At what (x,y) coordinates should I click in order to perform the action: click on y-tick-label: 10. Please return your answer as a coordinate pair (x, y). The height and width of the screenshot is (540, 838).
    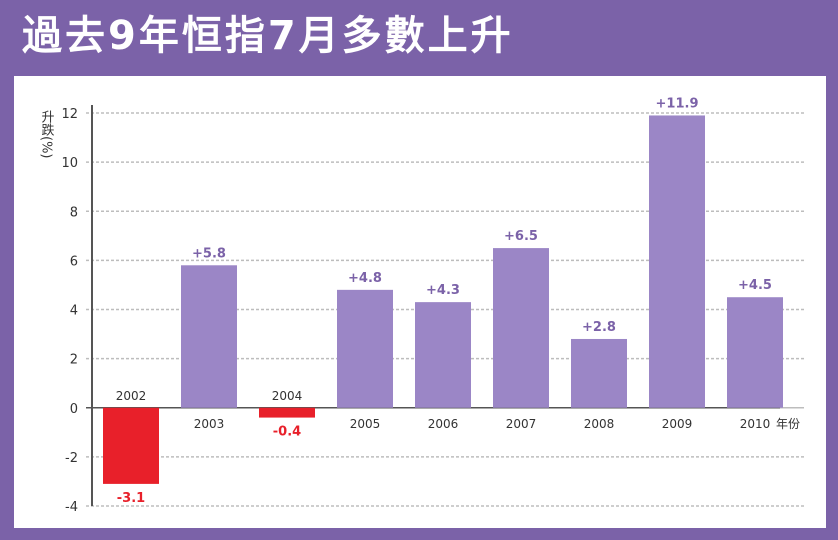
    Looking at the image, I should click on (69, 163).